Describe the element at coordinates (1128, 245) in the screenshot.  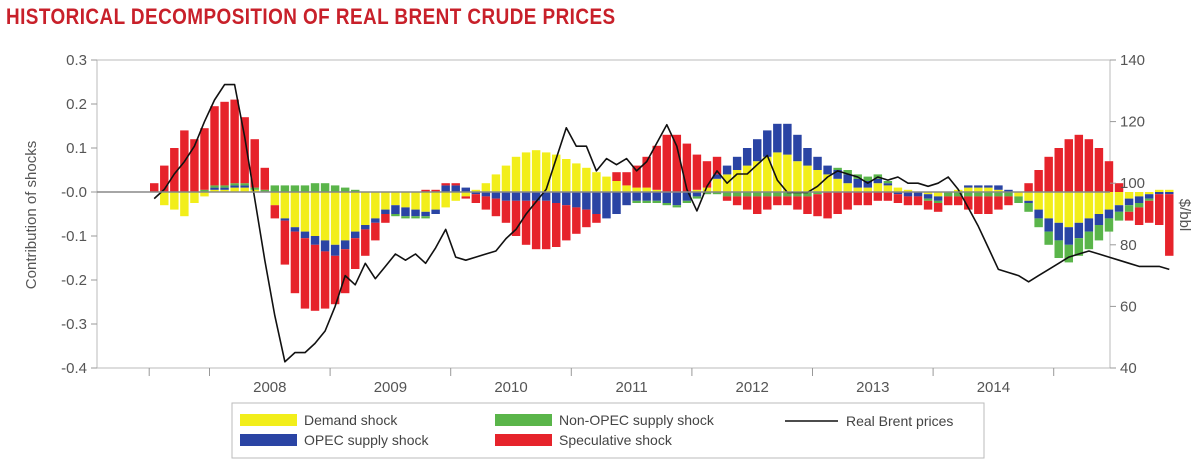
I see `y2-tick-label: 80` at that location.